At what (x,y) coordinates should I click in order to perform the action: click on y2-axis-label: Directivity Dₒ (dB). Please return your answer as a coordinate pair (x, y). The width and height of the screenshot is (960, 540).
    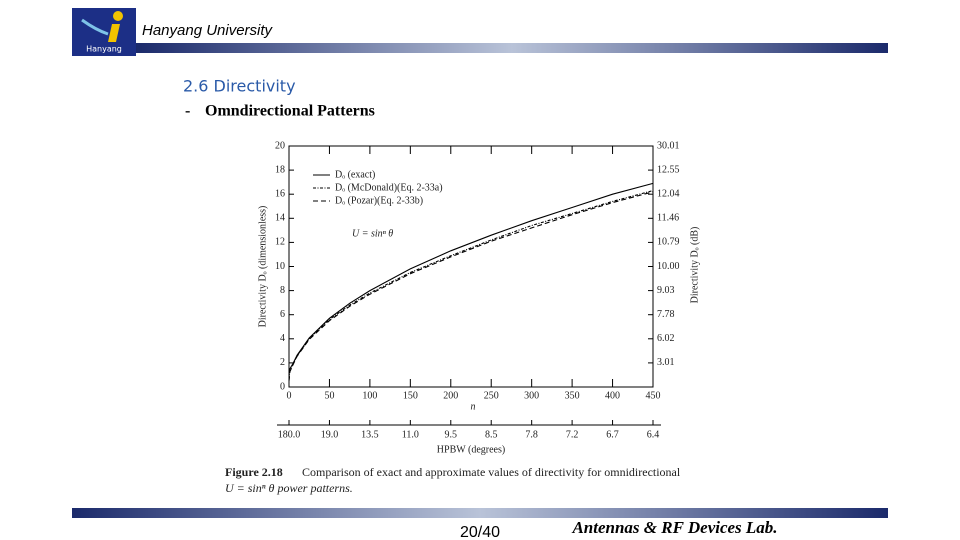
    Looking at the image, I should click on (694, 265).